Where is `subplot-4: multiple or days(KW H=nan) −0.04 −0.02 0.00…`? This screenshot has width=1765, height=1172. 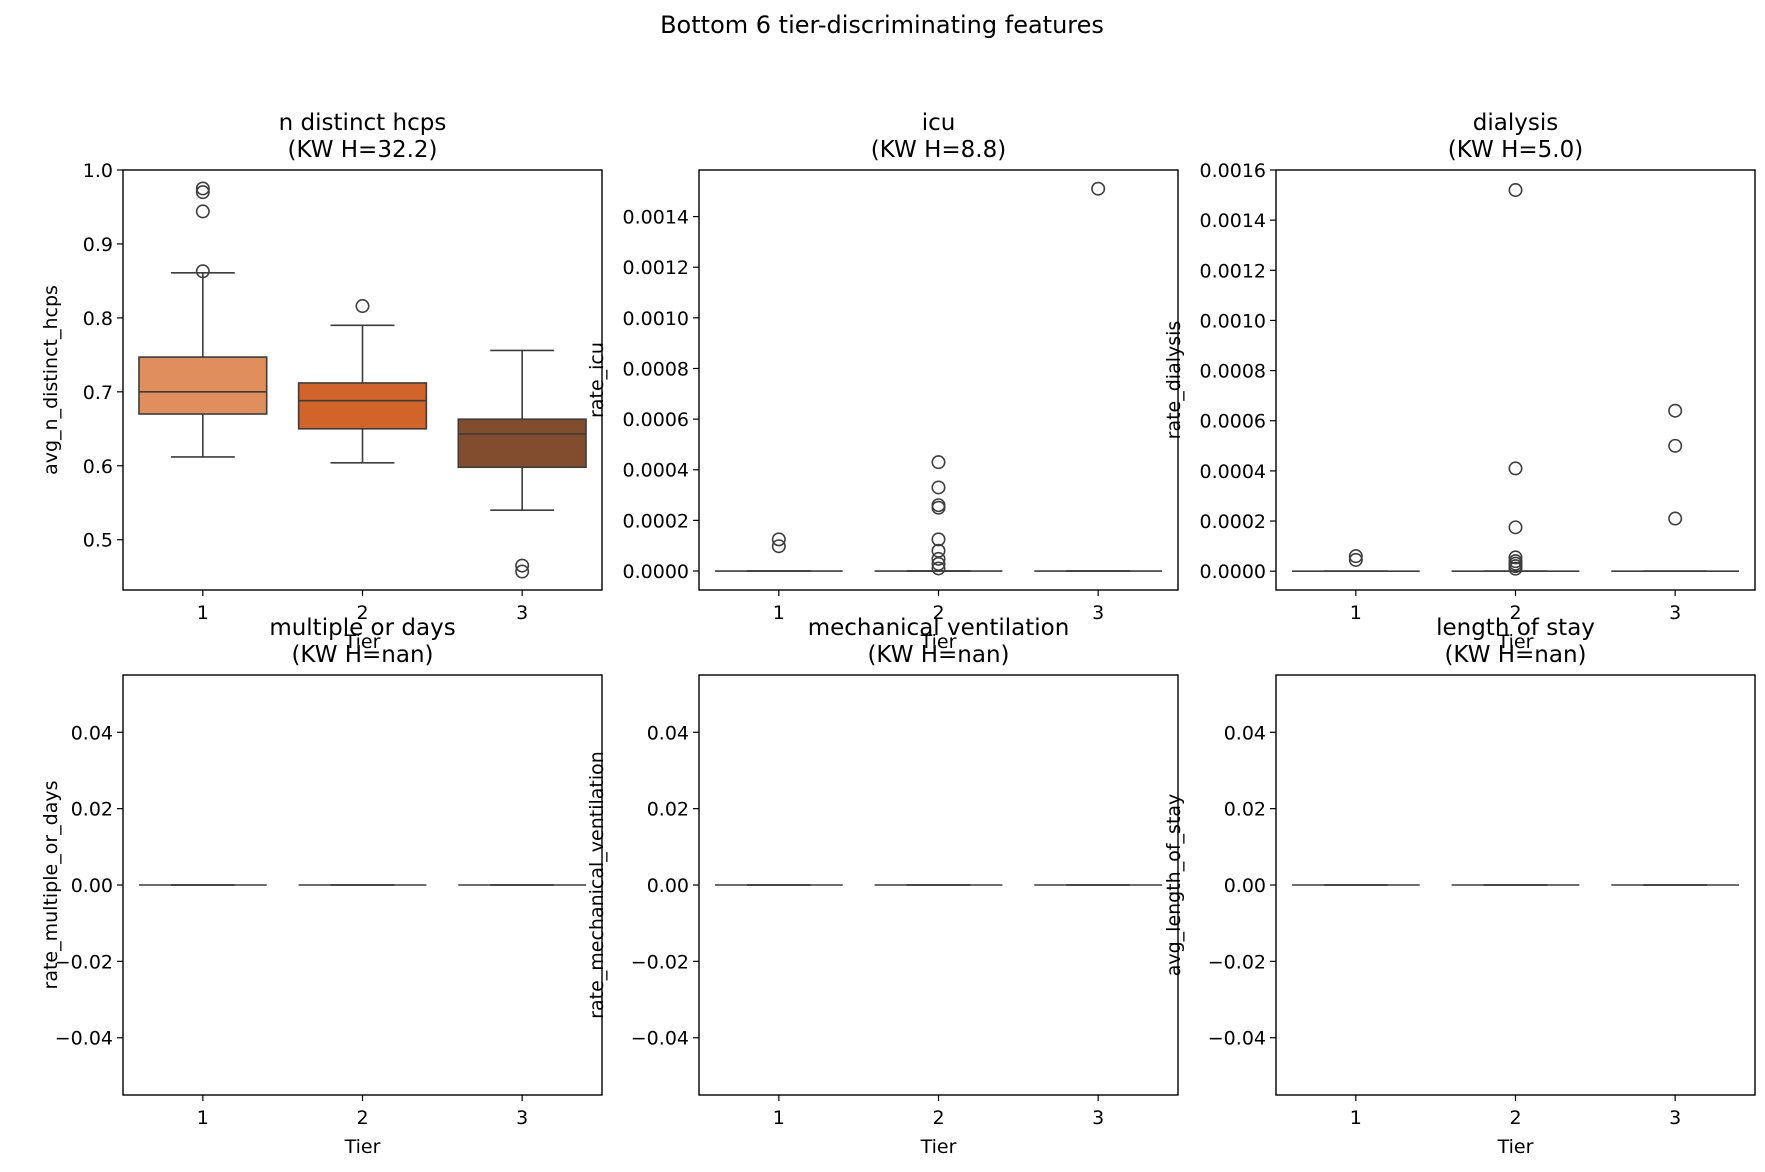
subplot-4: multiple or days(KW H=nan) −0.04 −0.02 0.00… is located at coordinates (321, 886).